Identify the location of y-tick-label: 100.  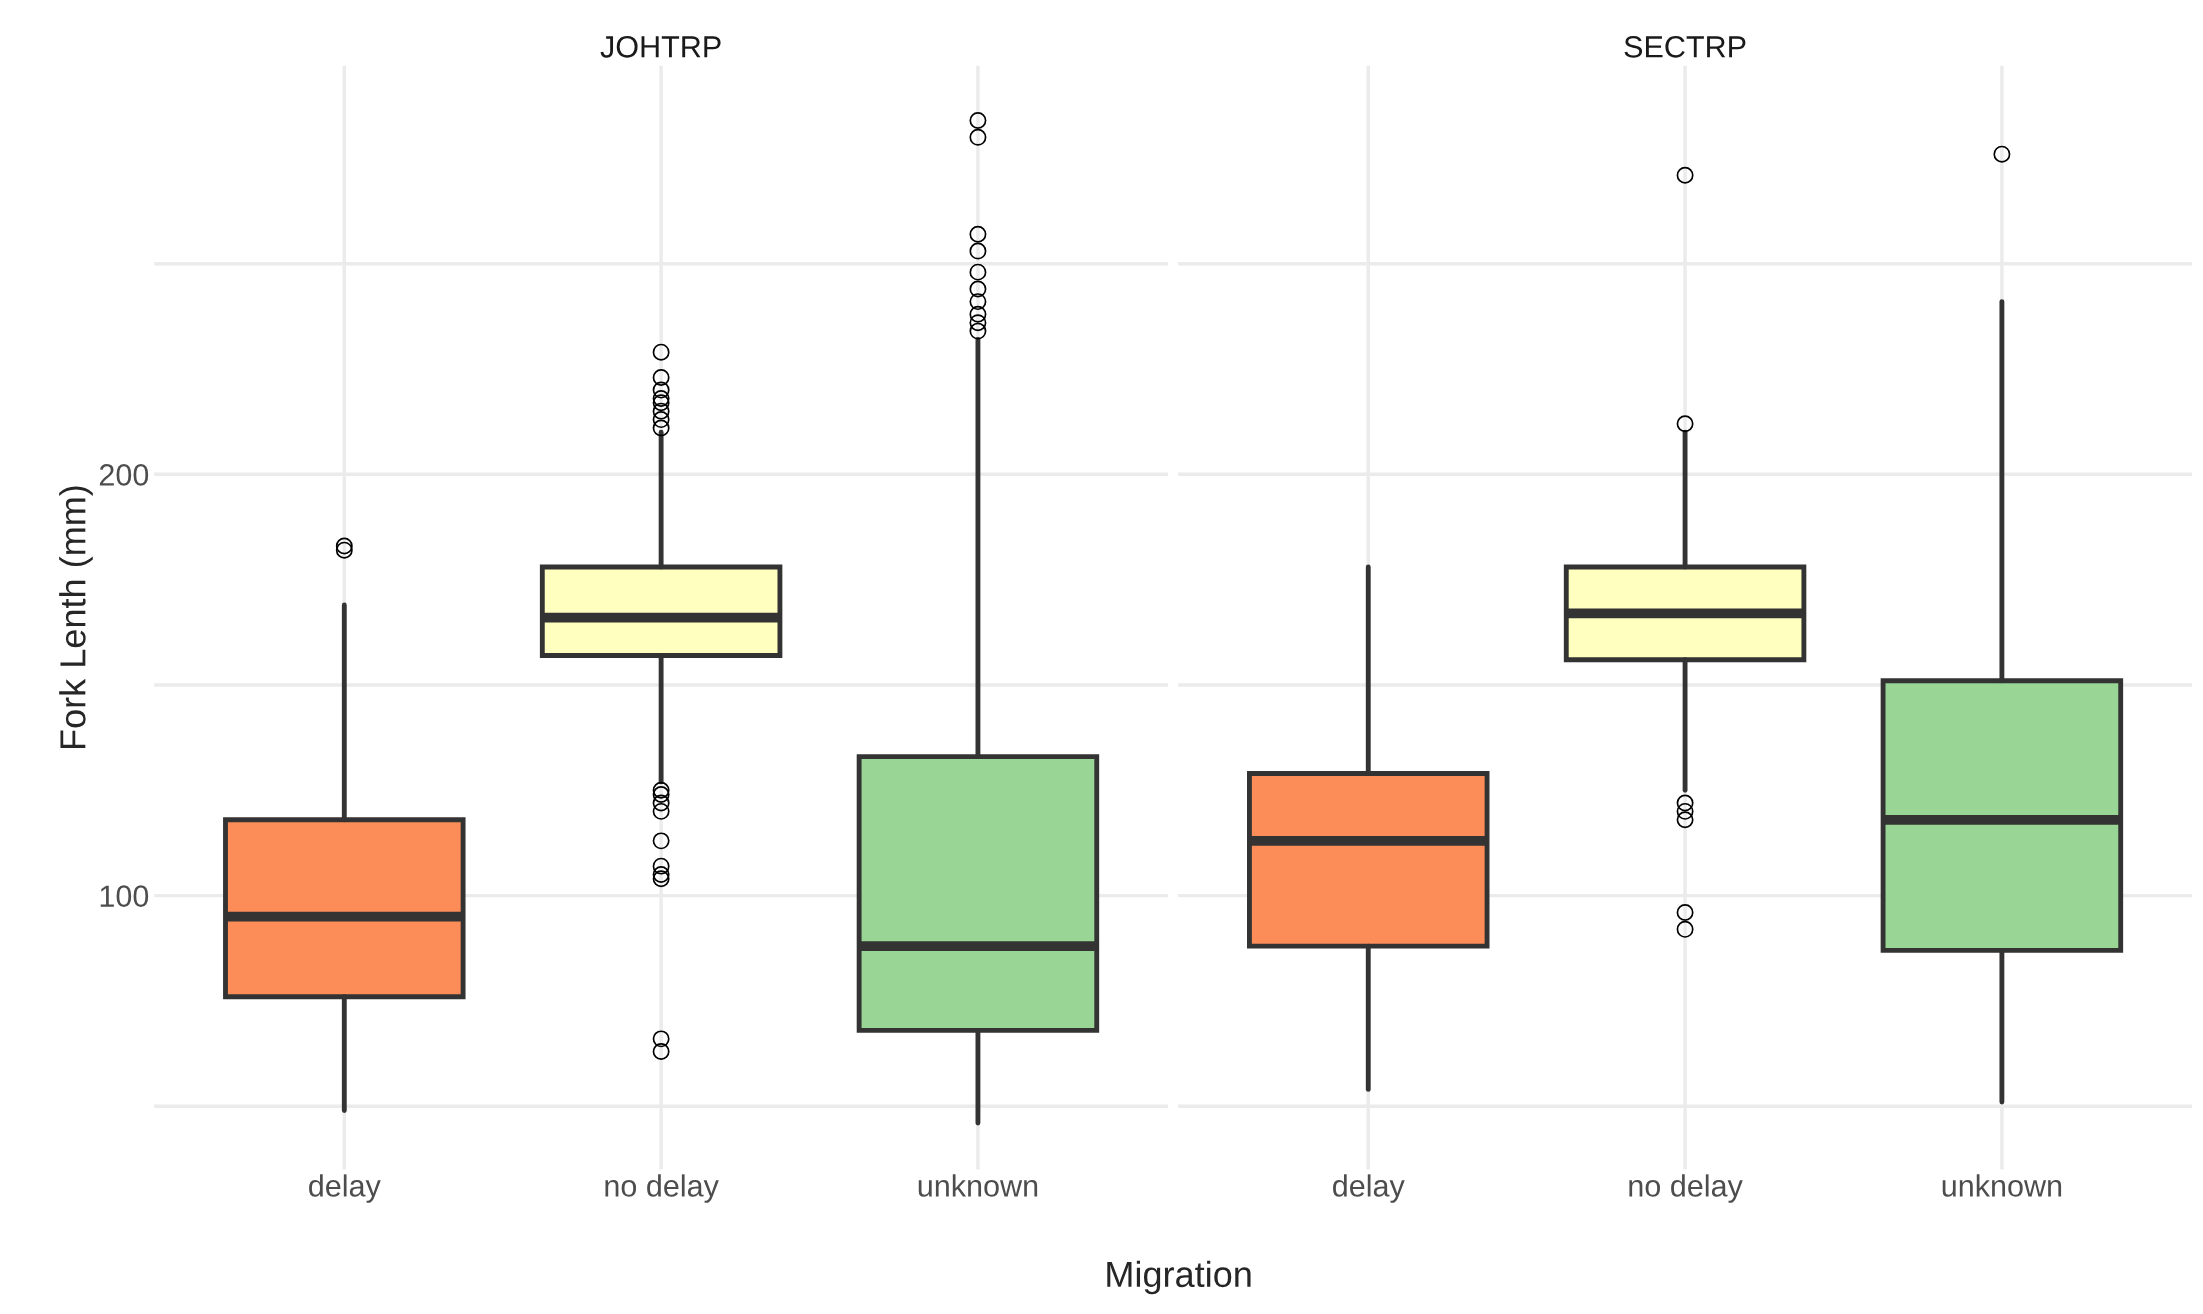
(124, 896).